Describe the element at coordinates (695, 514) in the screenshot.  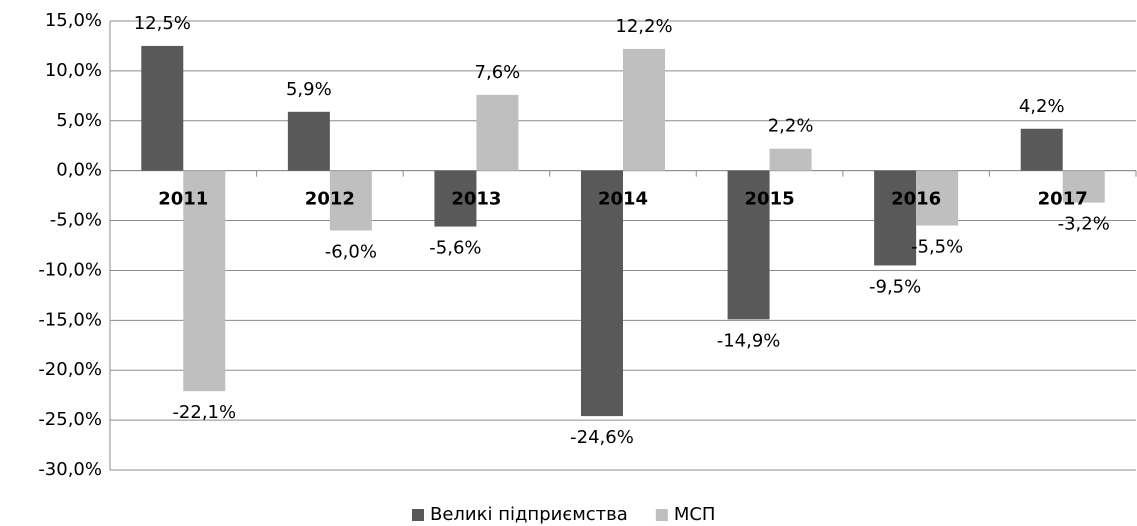
I see `legend-label: МСП` at that location.